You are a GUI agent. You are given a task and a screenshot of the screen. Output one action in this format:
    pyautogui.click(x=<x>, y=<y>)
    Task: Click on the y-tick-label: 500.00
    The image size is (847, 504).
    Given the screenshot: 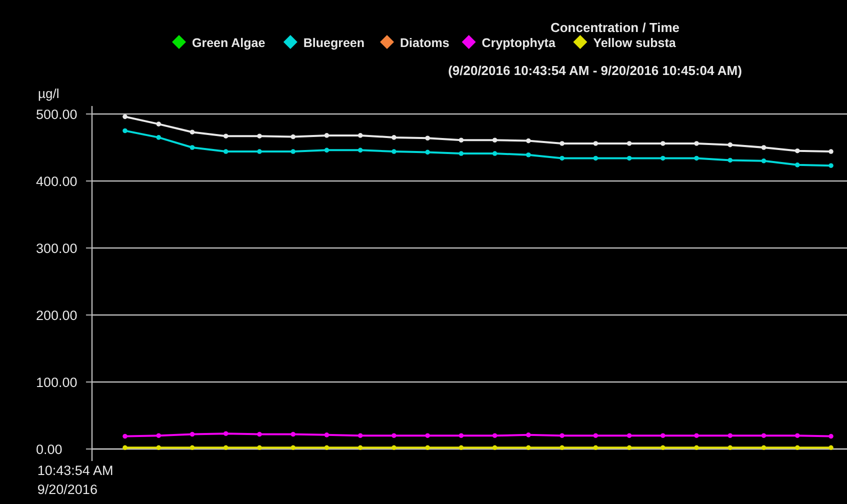 What is the action you would take?
    pyautogui.click(x=57, y=114)
    